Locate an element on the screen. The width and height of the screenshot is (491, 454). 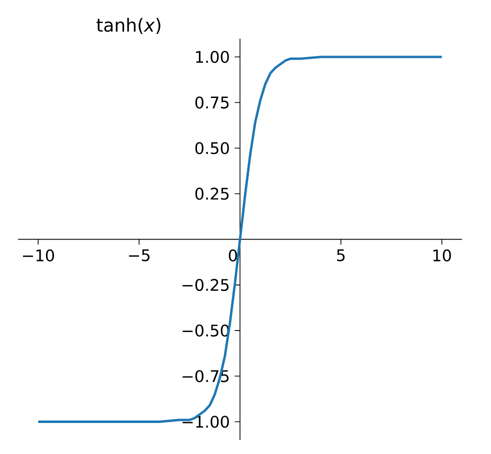
x-tick-label: 10 is located at coordinates (442, 255).